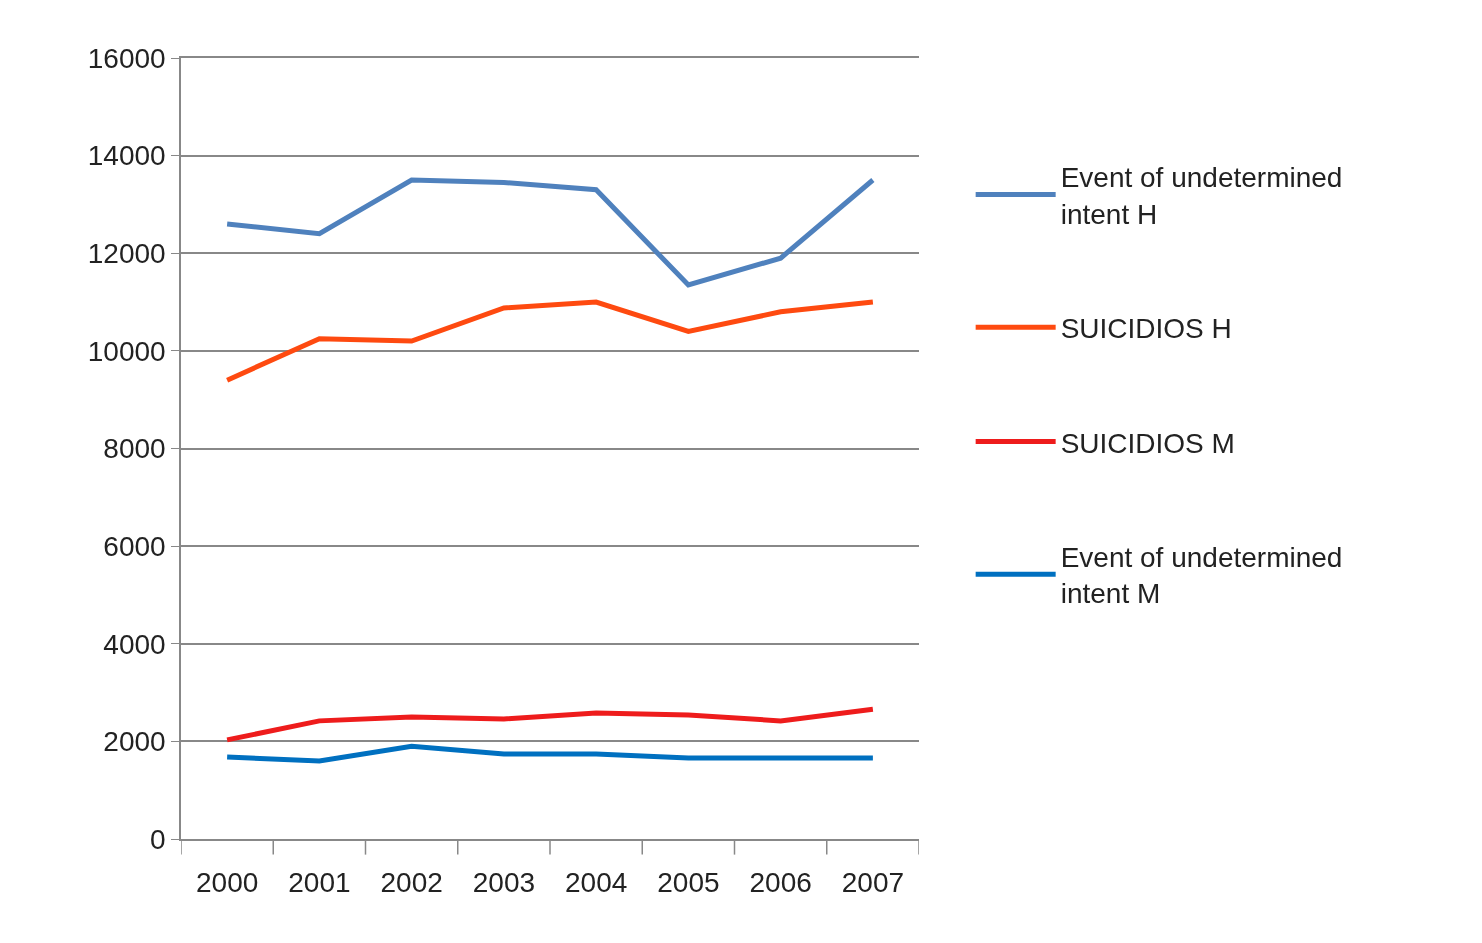  What do you see at coordinates (319, 883) in the screenshot?
I see `x-tick-label: 2001` at bounding box center [319, 883].